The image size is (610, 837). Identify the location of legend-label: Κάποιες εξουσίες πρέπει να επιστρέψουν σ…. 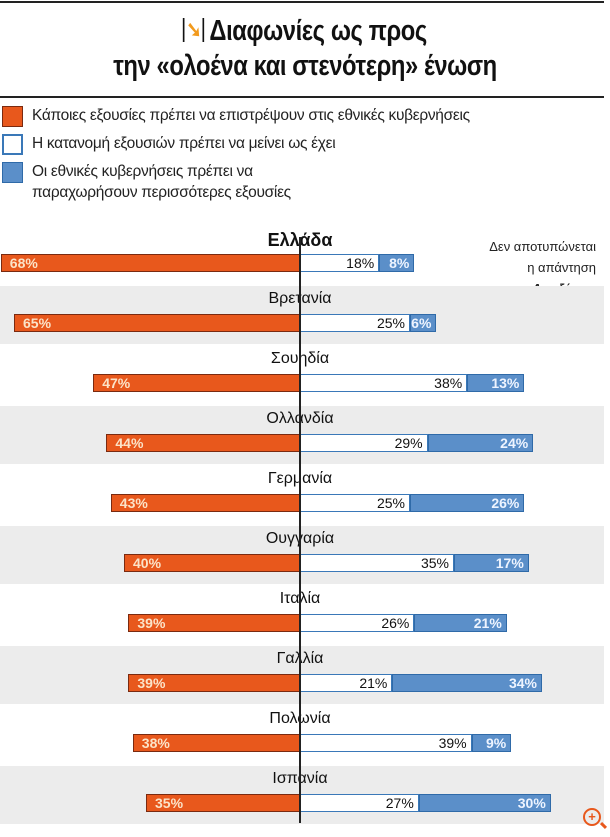
(251, 115).